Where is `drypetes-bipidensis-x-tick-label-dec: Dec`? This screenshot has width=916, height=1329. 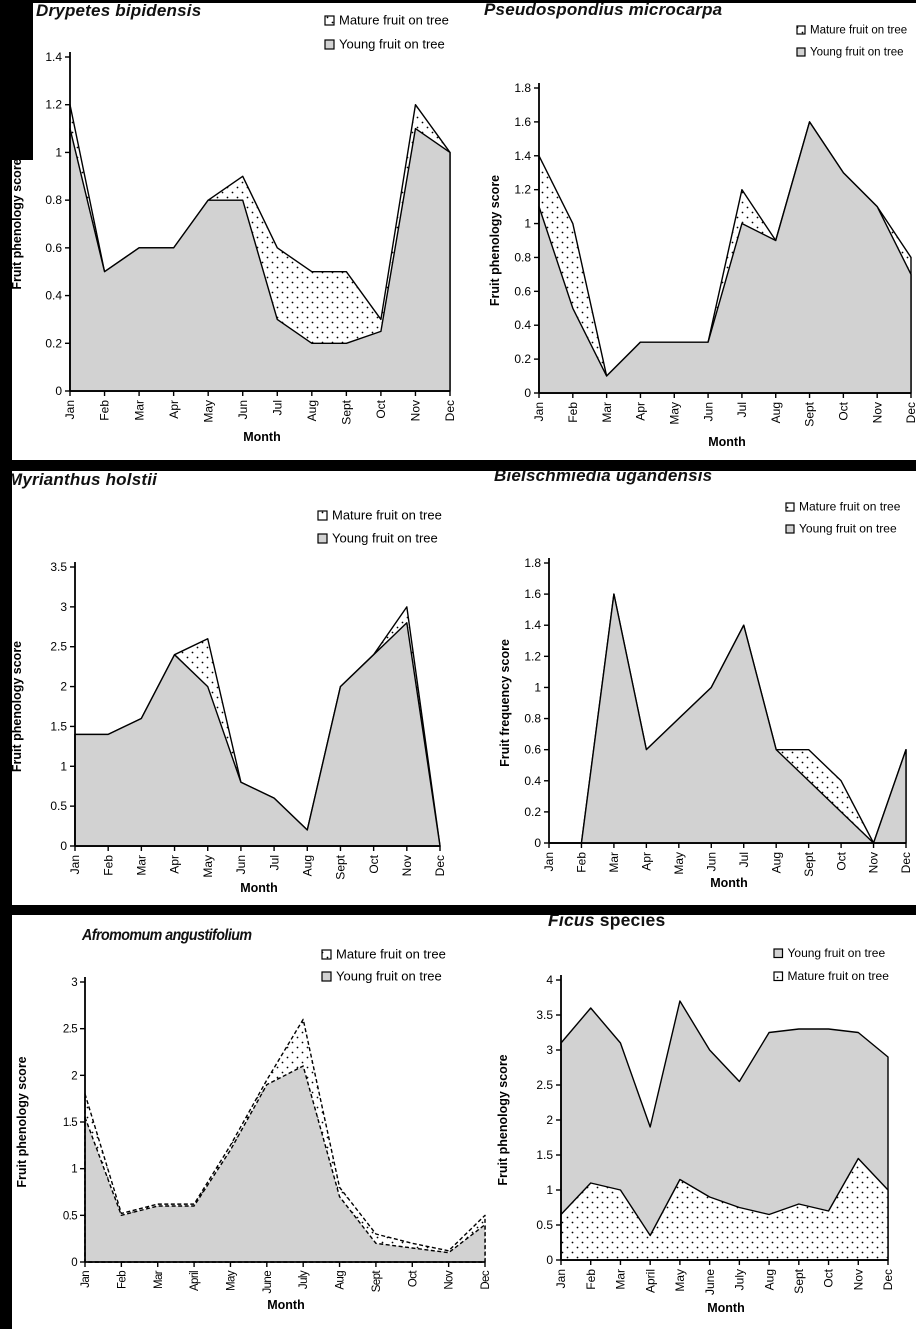
drypetes-bipidensis-x-tick-label-dec: Dec is located at coordinates (450, 410).